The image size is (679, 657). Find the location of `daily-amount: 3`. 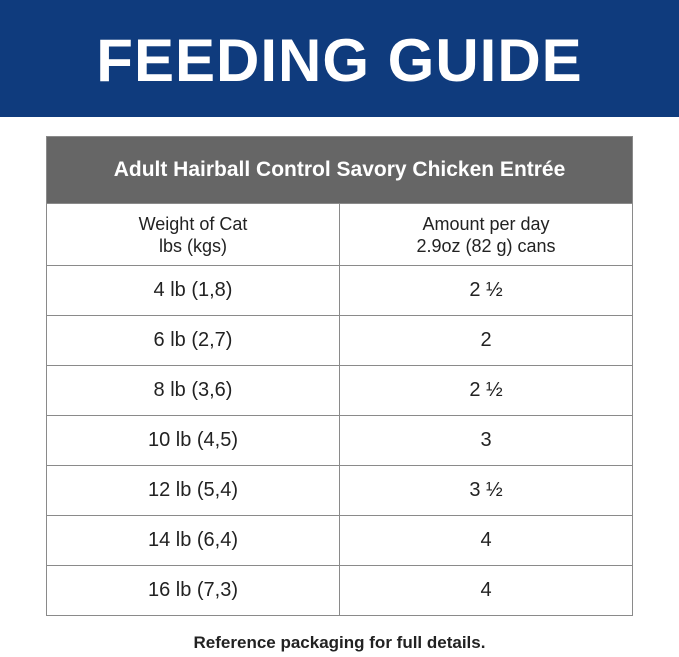

daily-amount: 3 is located at coordinates (486, 440).